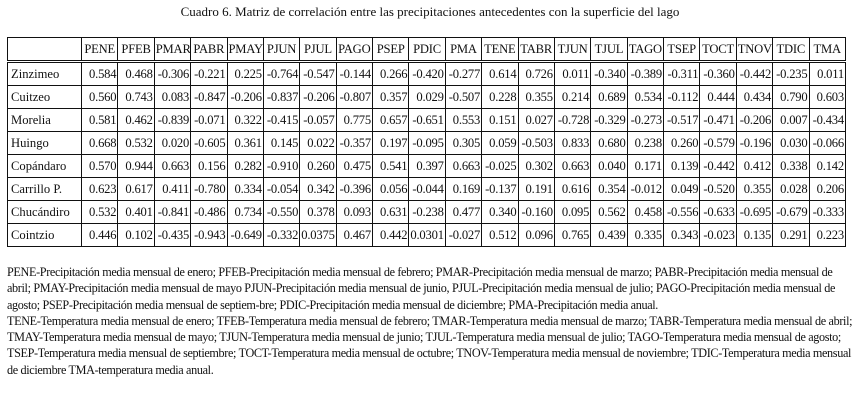 This screenshot has width=860, height=417. I want to click on column-header: TSEP, so click(681, 50).